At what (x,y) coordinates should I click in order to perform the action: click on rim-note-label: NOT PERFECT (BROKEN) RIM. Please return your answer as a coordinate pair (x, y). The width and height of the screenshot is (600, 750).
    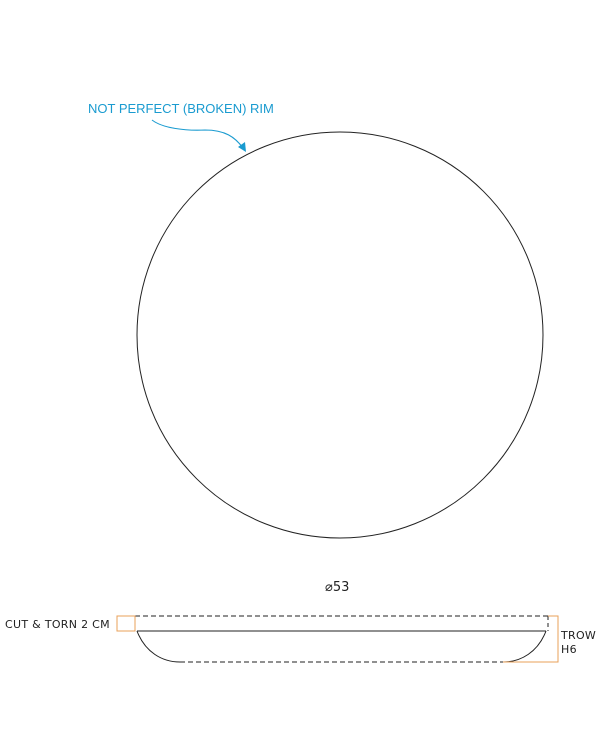
    Looking at the image, I should click on (181, 108).